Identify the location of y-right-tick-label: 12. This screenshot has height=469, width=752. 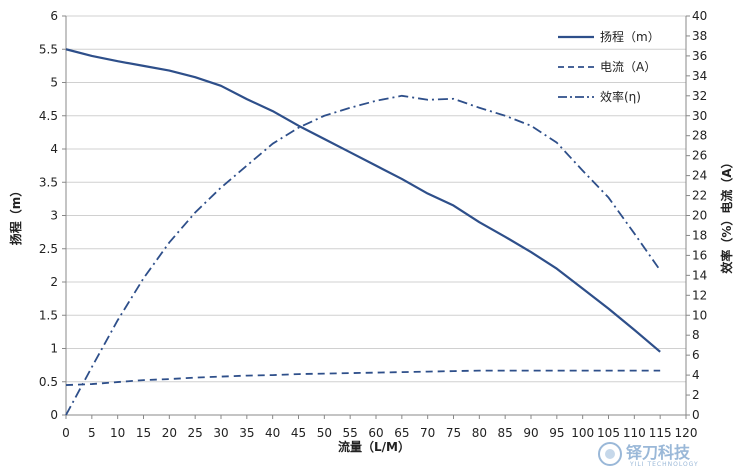
(699, 295).